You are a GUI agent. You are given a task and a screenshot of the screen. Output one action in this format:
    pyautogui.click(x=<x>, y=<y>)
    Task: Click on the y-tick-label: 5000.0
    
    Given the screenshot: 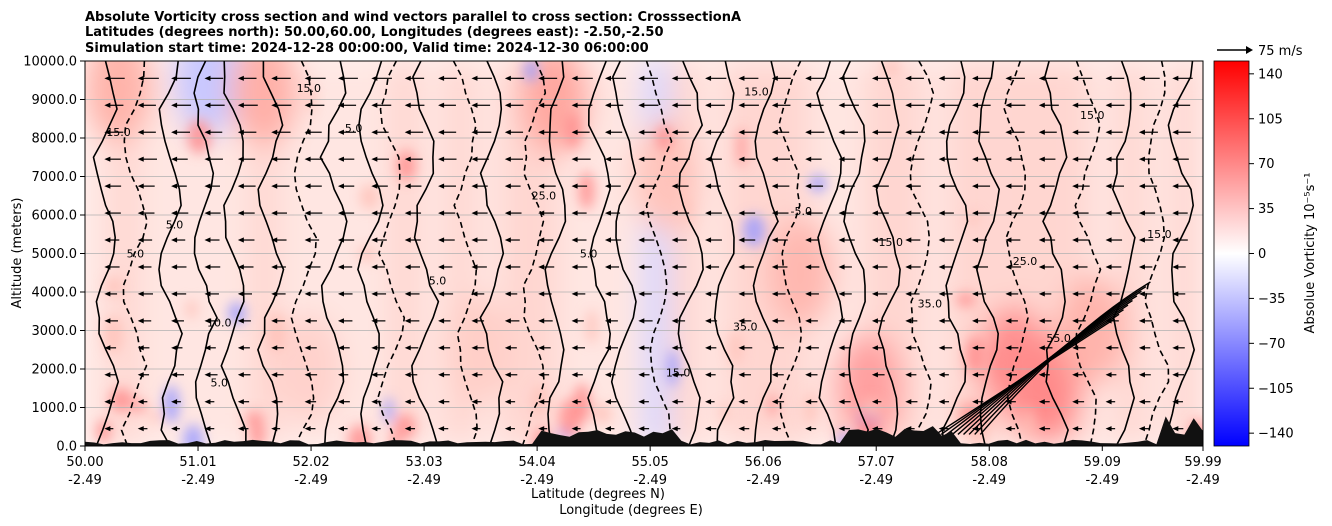 What is the action you would take?
    pyautogui.click(x=55, y=254)
    